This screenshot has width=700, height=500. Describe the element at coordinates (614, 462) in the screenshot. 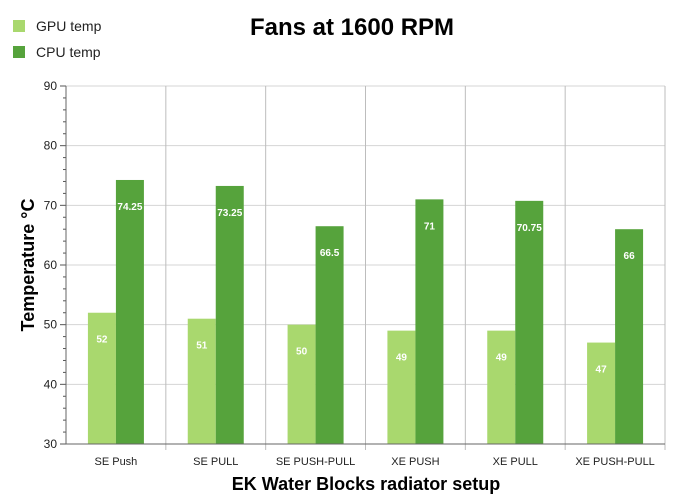

I see `x-category-label: XE PUSH-PULL` at that location.